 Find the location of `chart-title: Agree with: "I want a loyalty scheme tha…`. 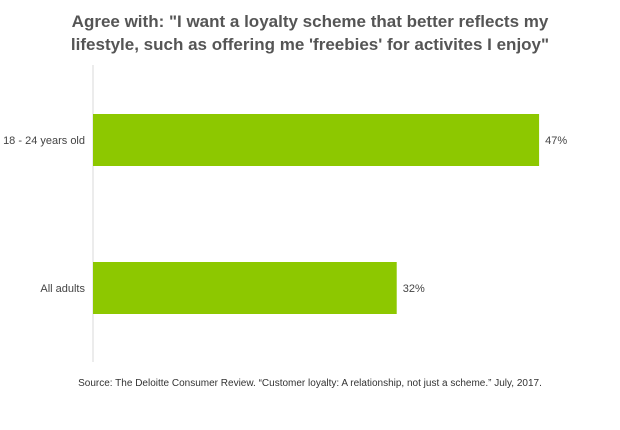

chart-title: Agree with: "I want a loyalty scheme tha… is located at coordinates (310, 33).